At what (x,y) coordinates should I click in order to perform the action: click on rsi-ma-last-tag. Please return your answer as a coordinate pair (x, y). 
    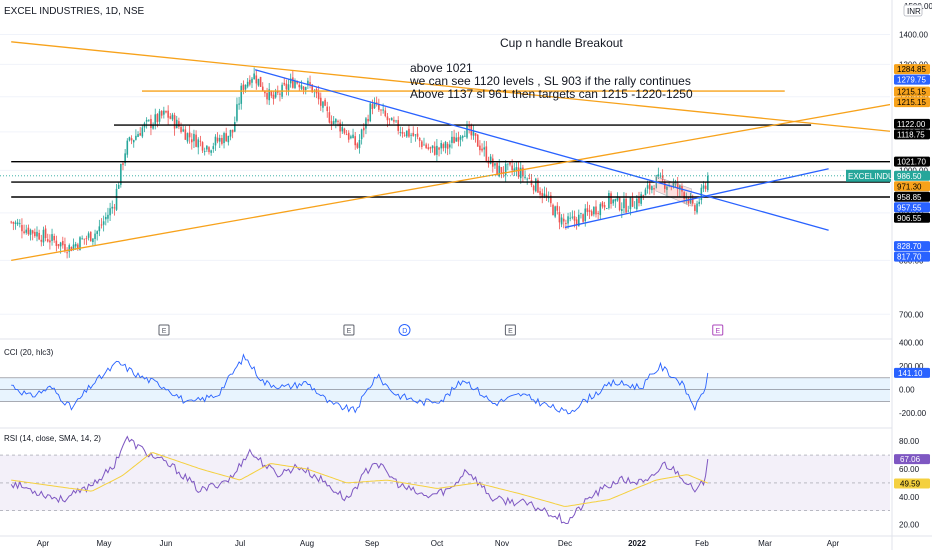
    Looking at the image, I should click on (912, 483).